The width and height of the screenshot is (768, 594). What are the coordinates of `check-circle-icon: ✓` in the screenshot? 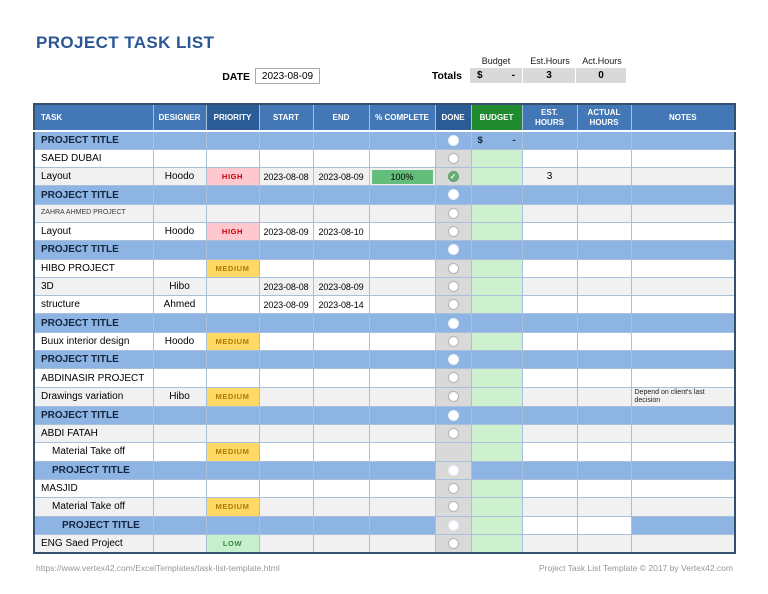 It's located at (453, 177).